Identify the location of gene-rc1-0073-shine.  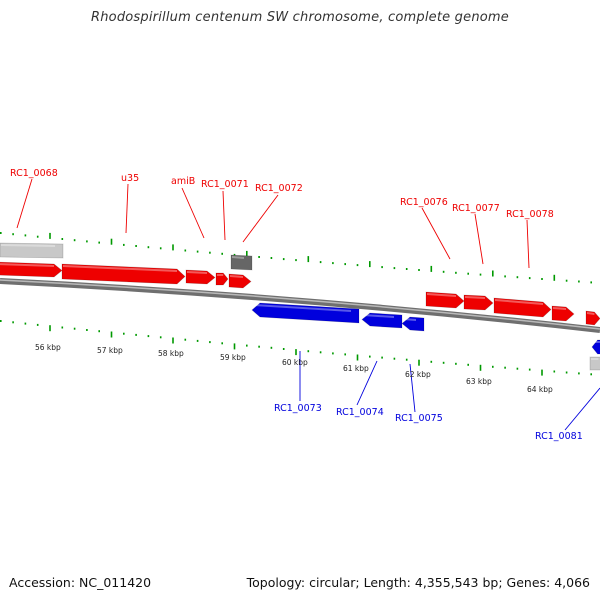
(302, 308).